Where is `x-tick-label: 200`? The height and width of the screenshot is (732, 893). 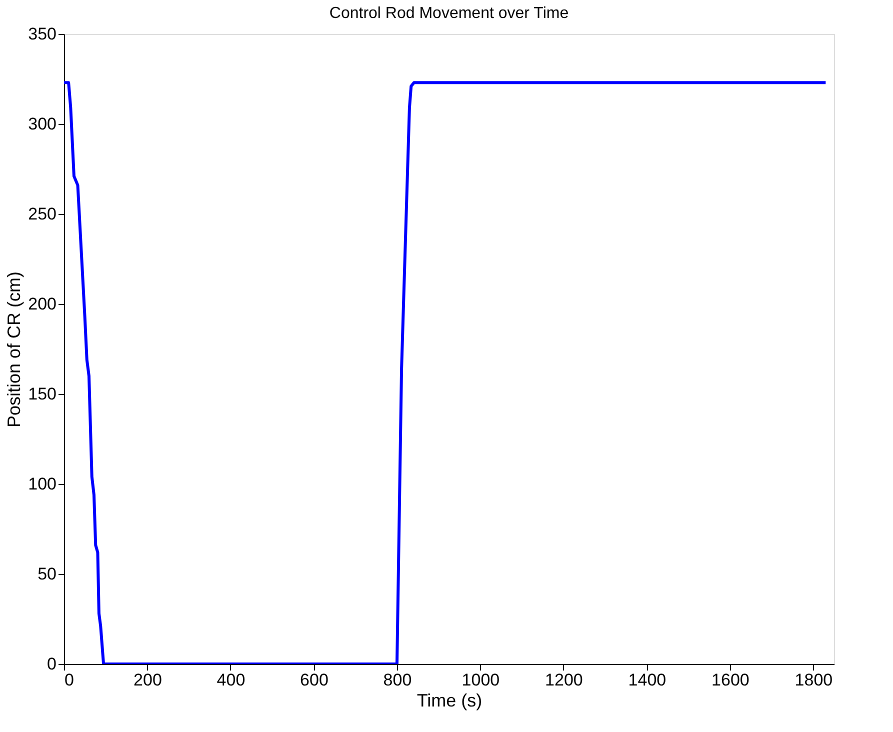
x-tick-label: 200 is located at coordinates (148, 680).